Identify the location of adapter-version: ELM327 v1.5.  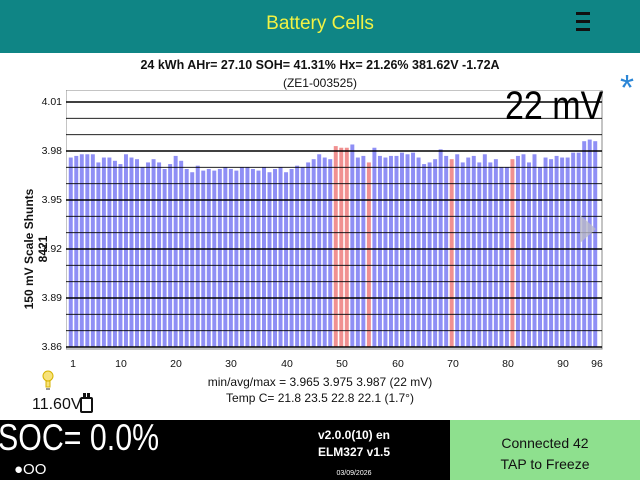
(354, 452).